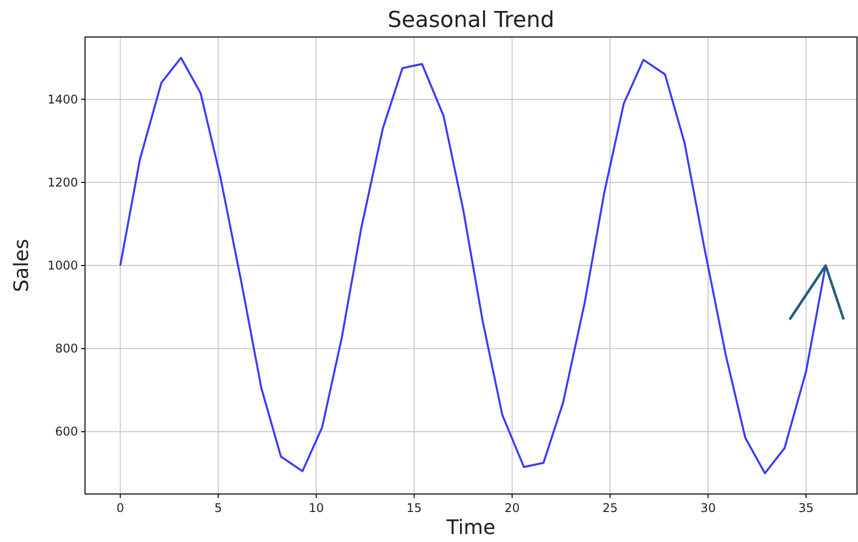 The image size is (858, 542). Describe the element at coordinates (414, 508) in the screenshot. I see `x-tick-label: 15` at that location.